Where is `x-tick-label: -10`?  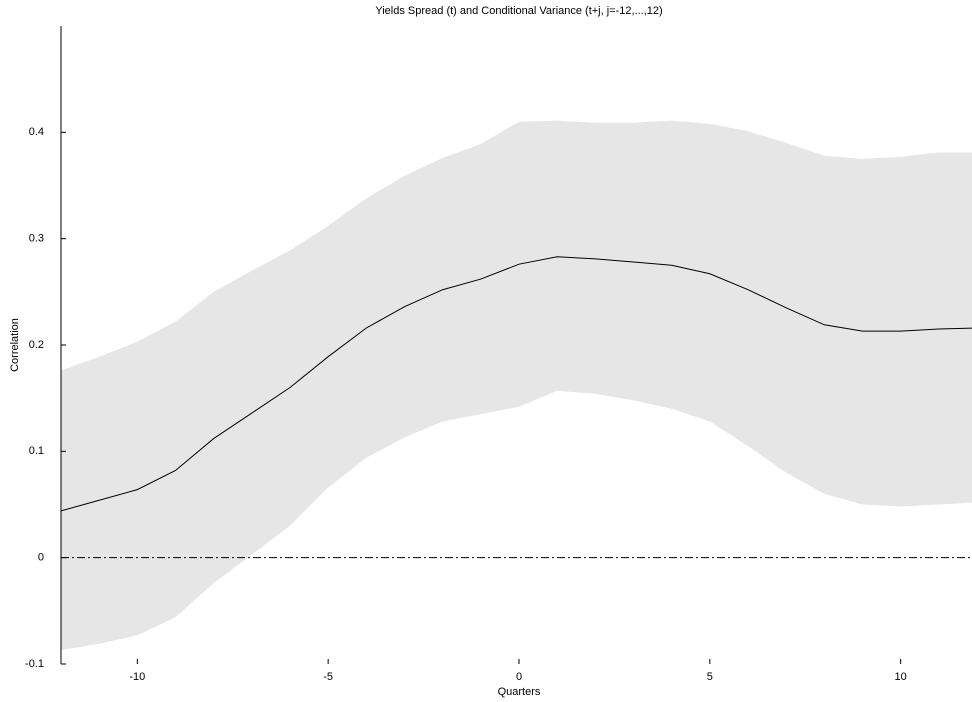
x-tick-label: -10 is located at coordinates (137, 677).